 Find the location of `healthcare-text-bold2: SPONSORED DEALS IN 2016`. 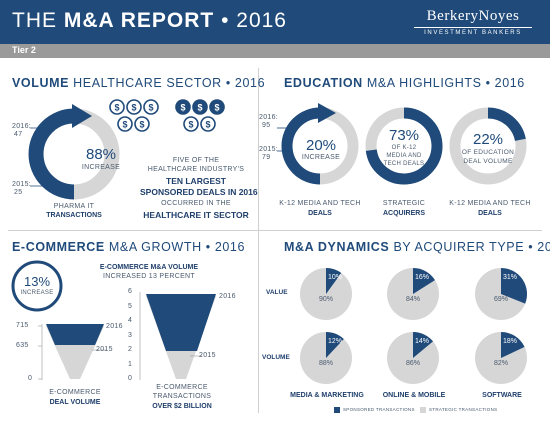

healthcare-text-bold2: SPONSORED DEALS IN 2016 is located at coordinates (199, 192).